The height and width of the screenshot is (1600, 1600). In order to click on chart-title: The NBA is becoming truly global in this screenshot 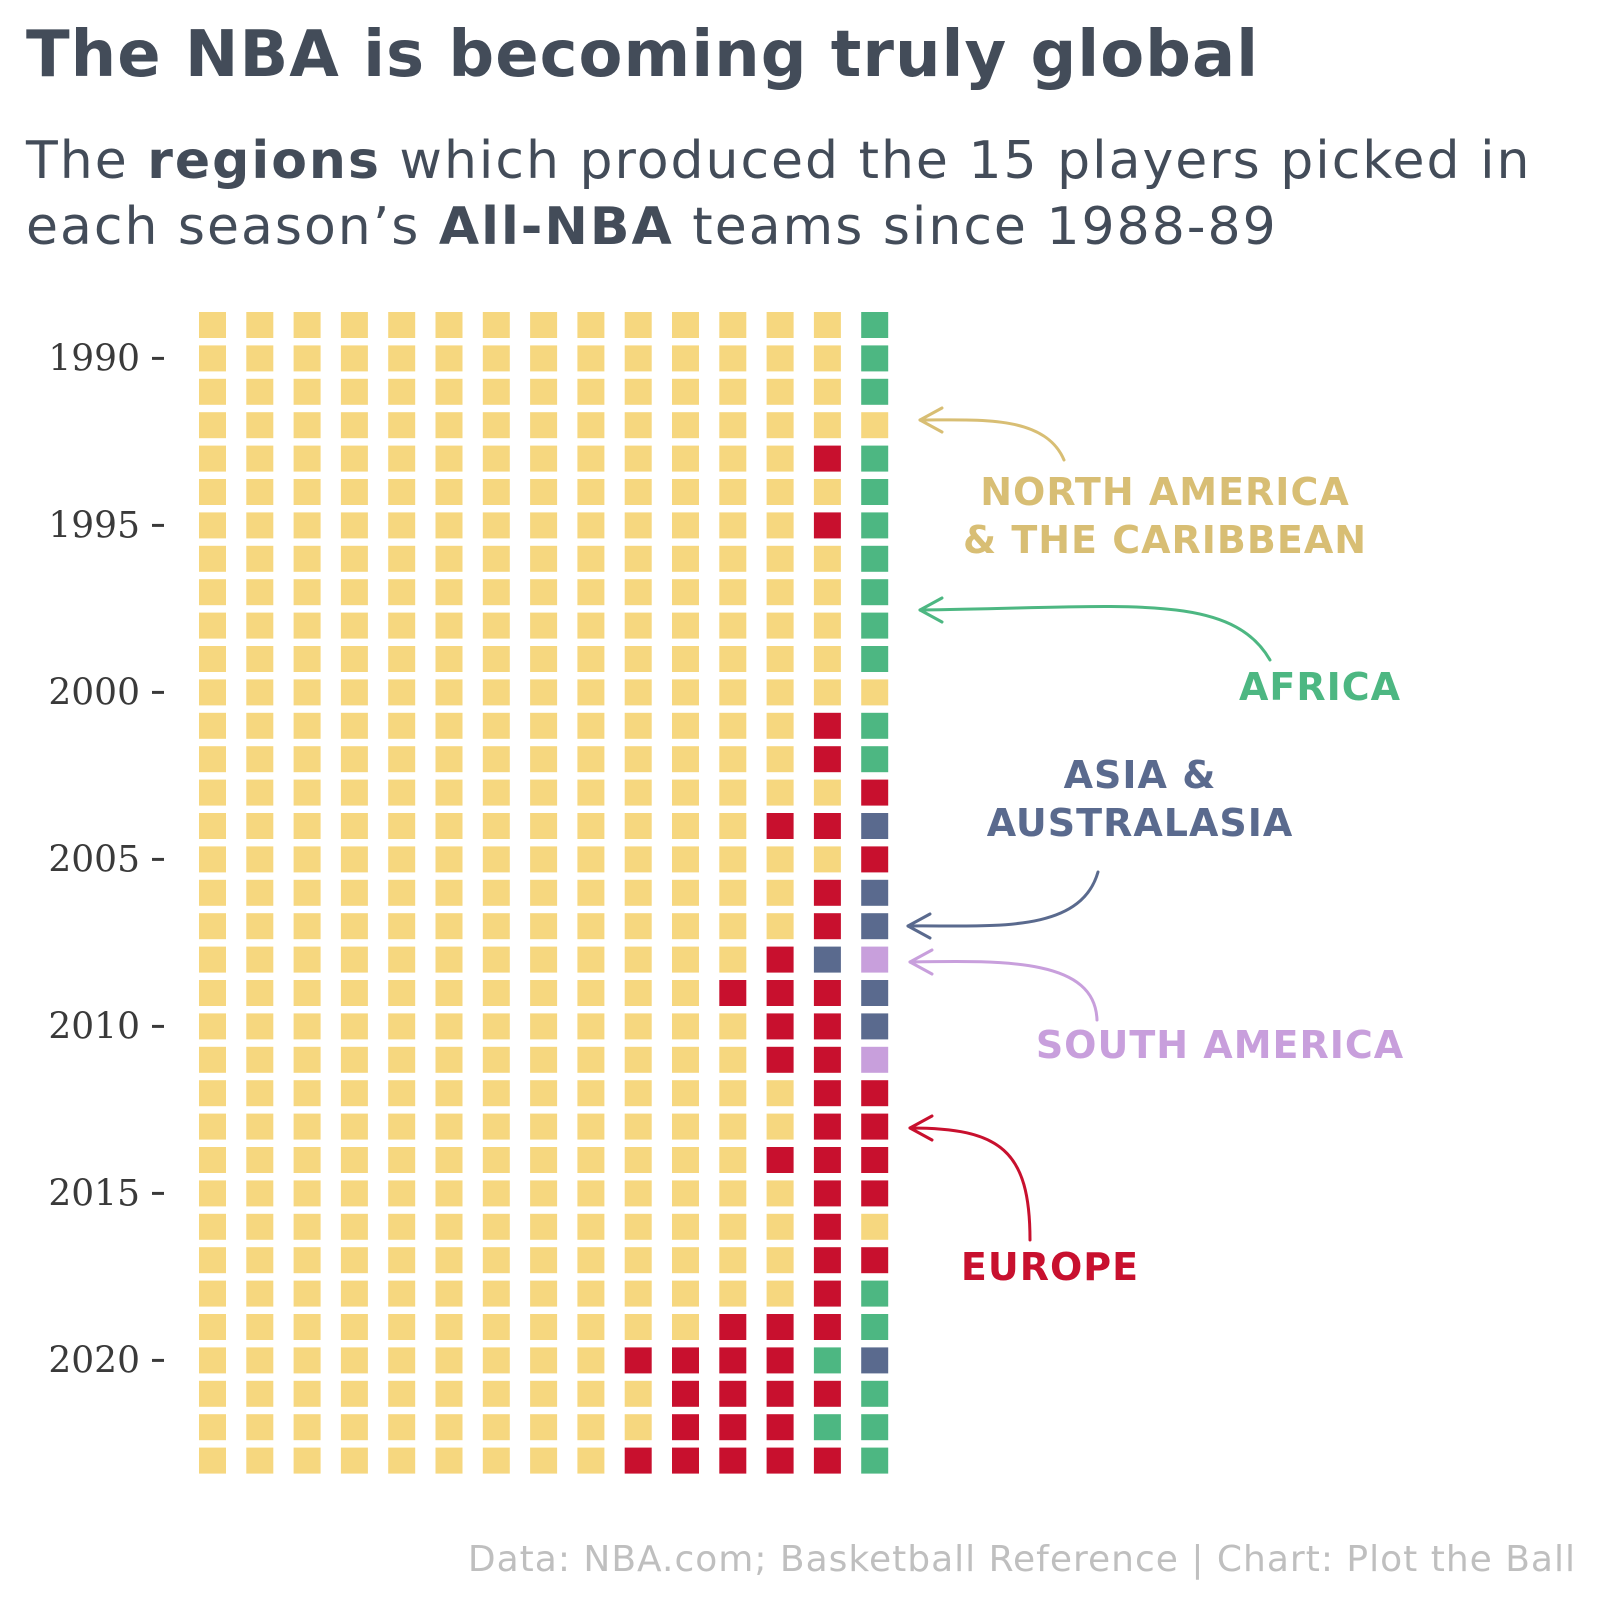, I will do `click(643, 55)`.